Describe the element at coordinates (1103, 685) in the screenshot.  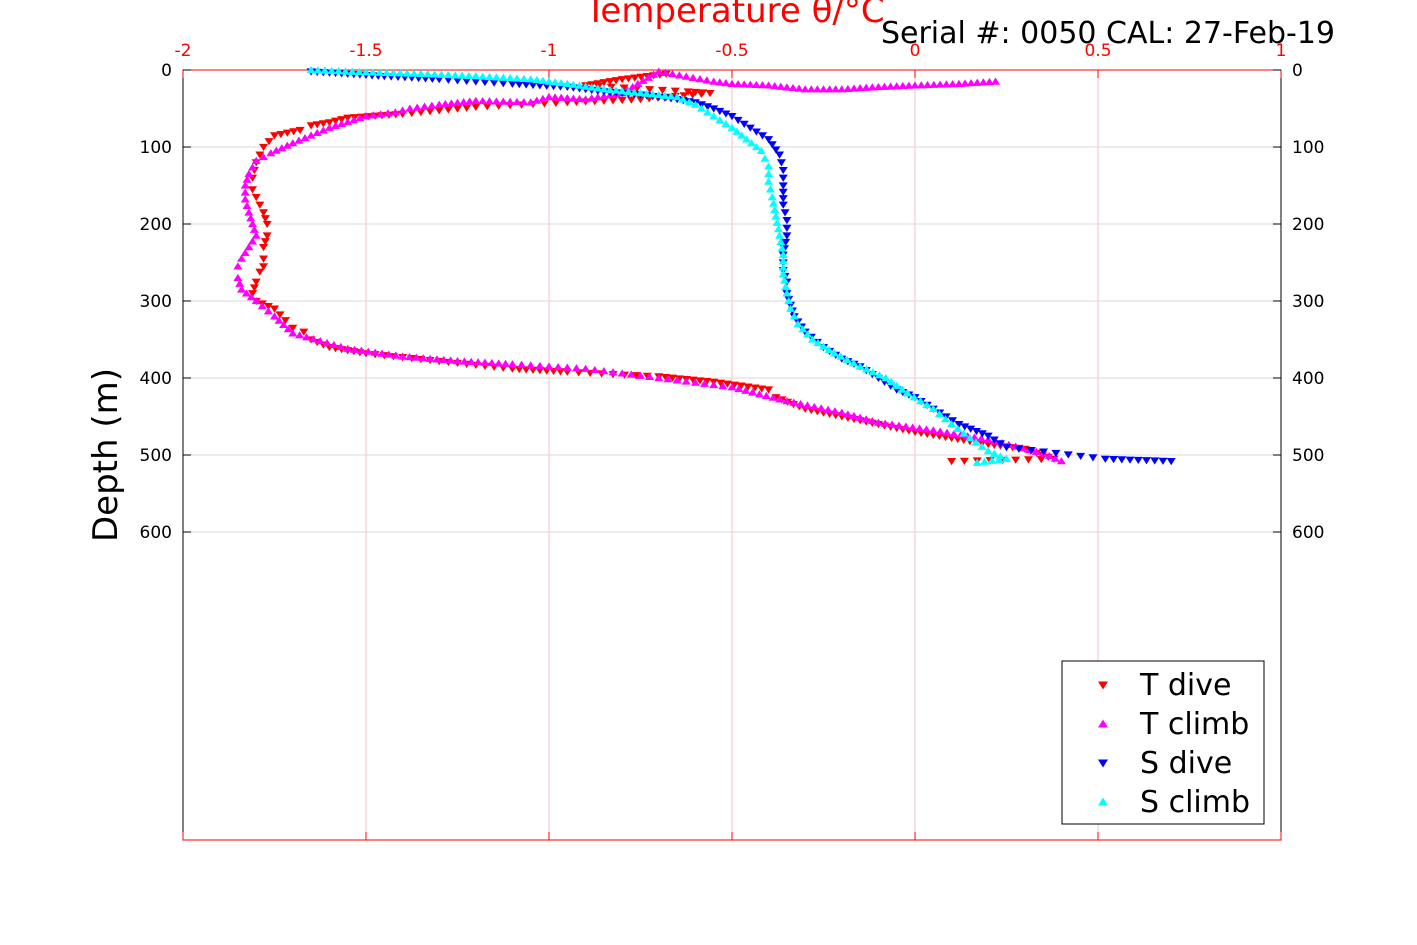
I see `legend-marker` at that location.